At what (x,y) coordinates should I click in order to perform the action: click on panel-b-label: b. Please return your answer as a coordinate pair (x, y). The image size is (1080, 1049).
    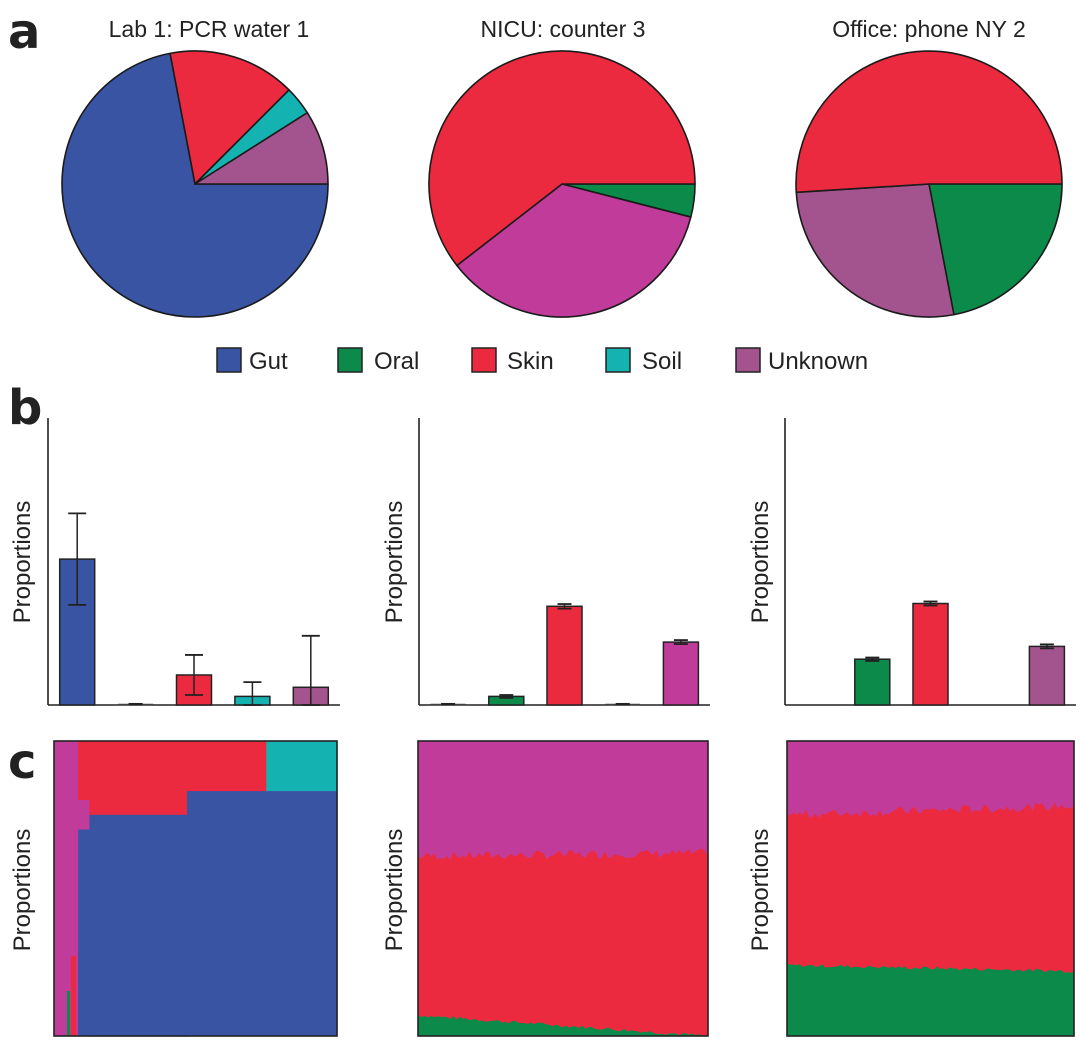
    Looking at the image, I should click on (25, 408).